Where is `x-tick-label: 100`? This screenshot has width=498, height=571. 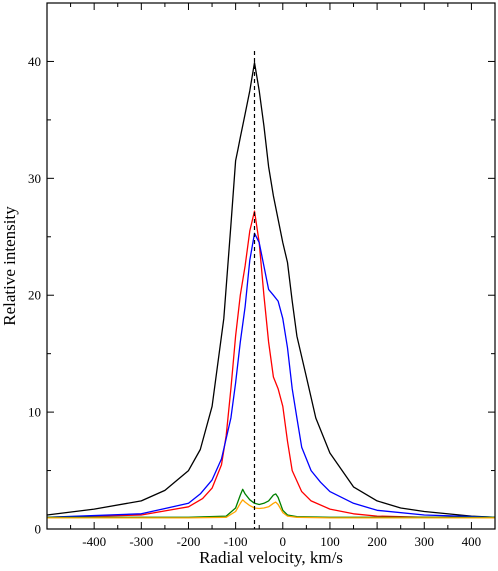
x-tick-label: 100 is located at coordinates (330, 541).